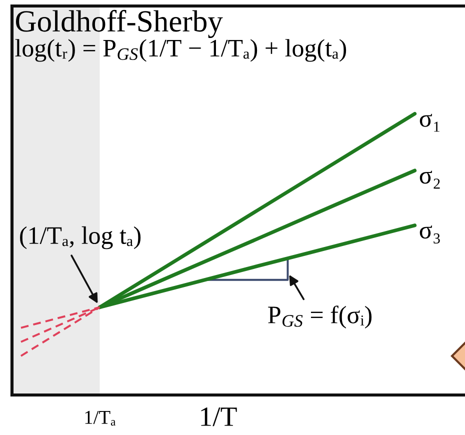 The width and height of the screenshot is (465, 435). What do you see at coordinates (430, 179) in the screenshot?
I see `series-label: σ₂` at bounding box center [430, 179].